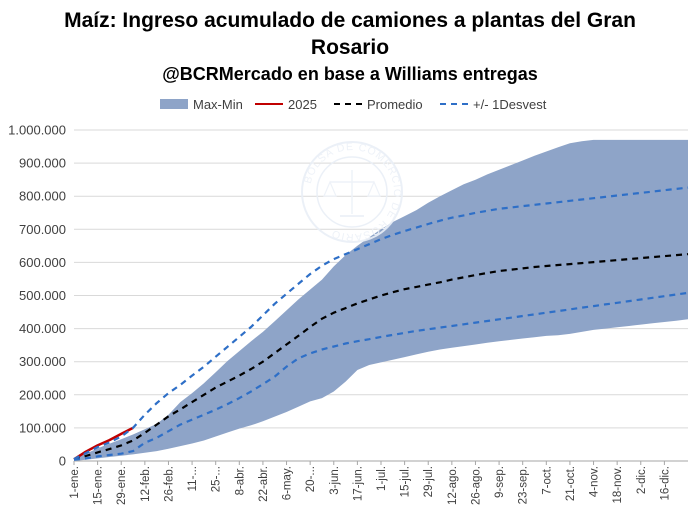 This screenshot has height=509, width=700. What do you see at coordinates (302, 104) in the screenshot?
I see `legend-label: 2025` at bounding box center [302, 104].